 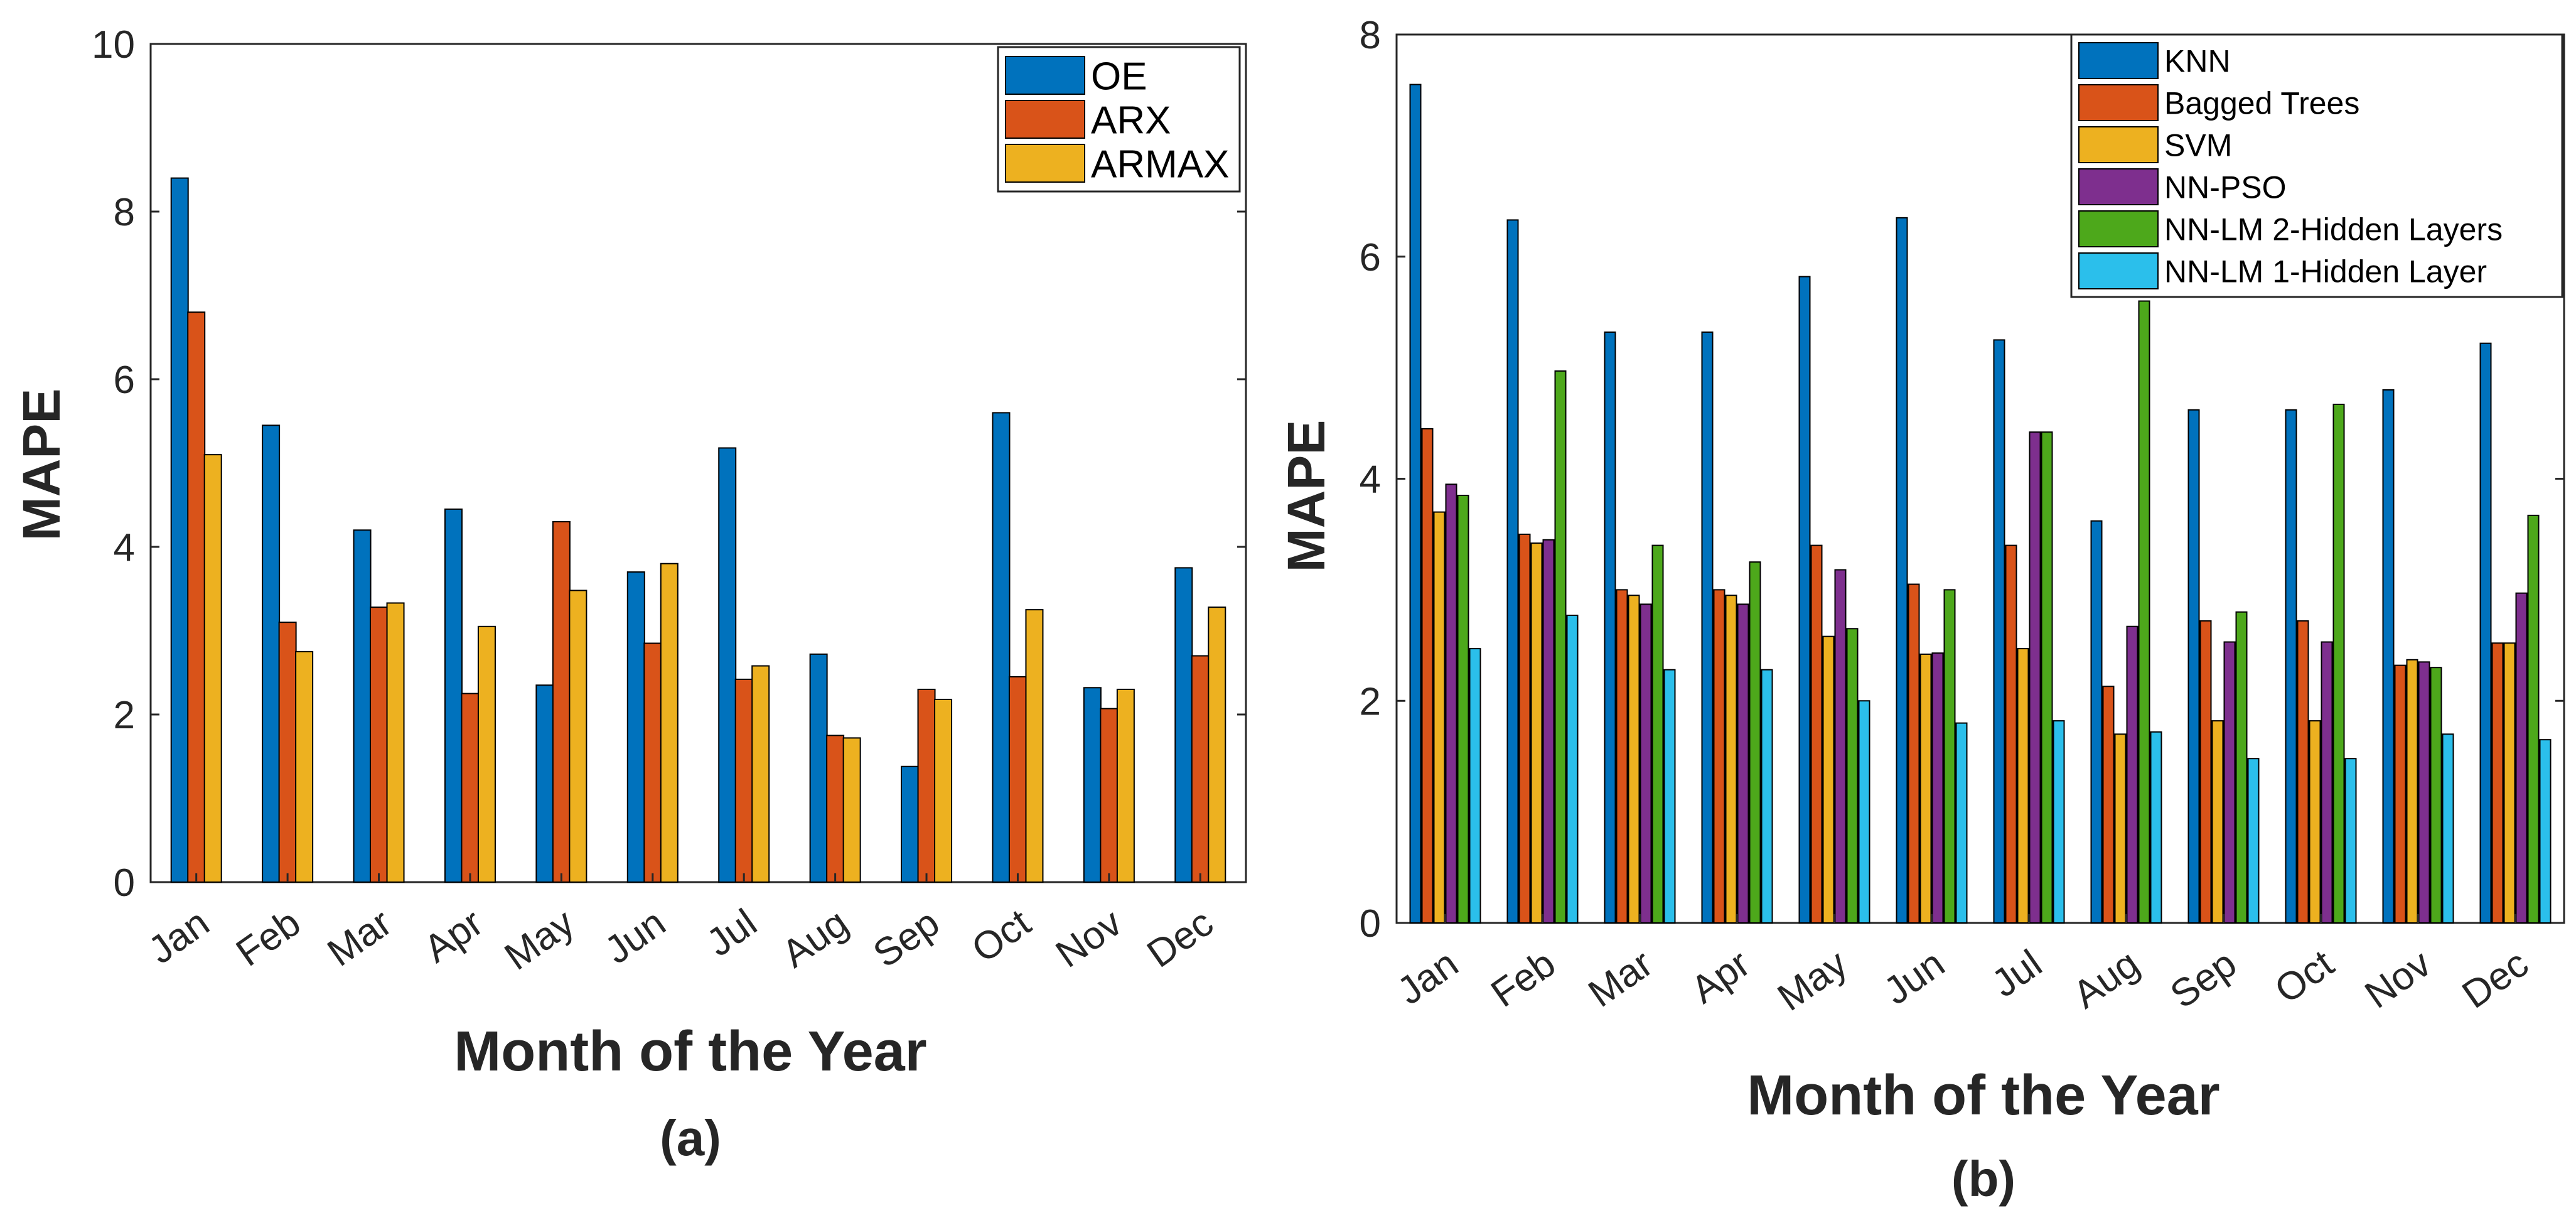 I want to click on bar-armax-nov, so click(x=1125, y=785).